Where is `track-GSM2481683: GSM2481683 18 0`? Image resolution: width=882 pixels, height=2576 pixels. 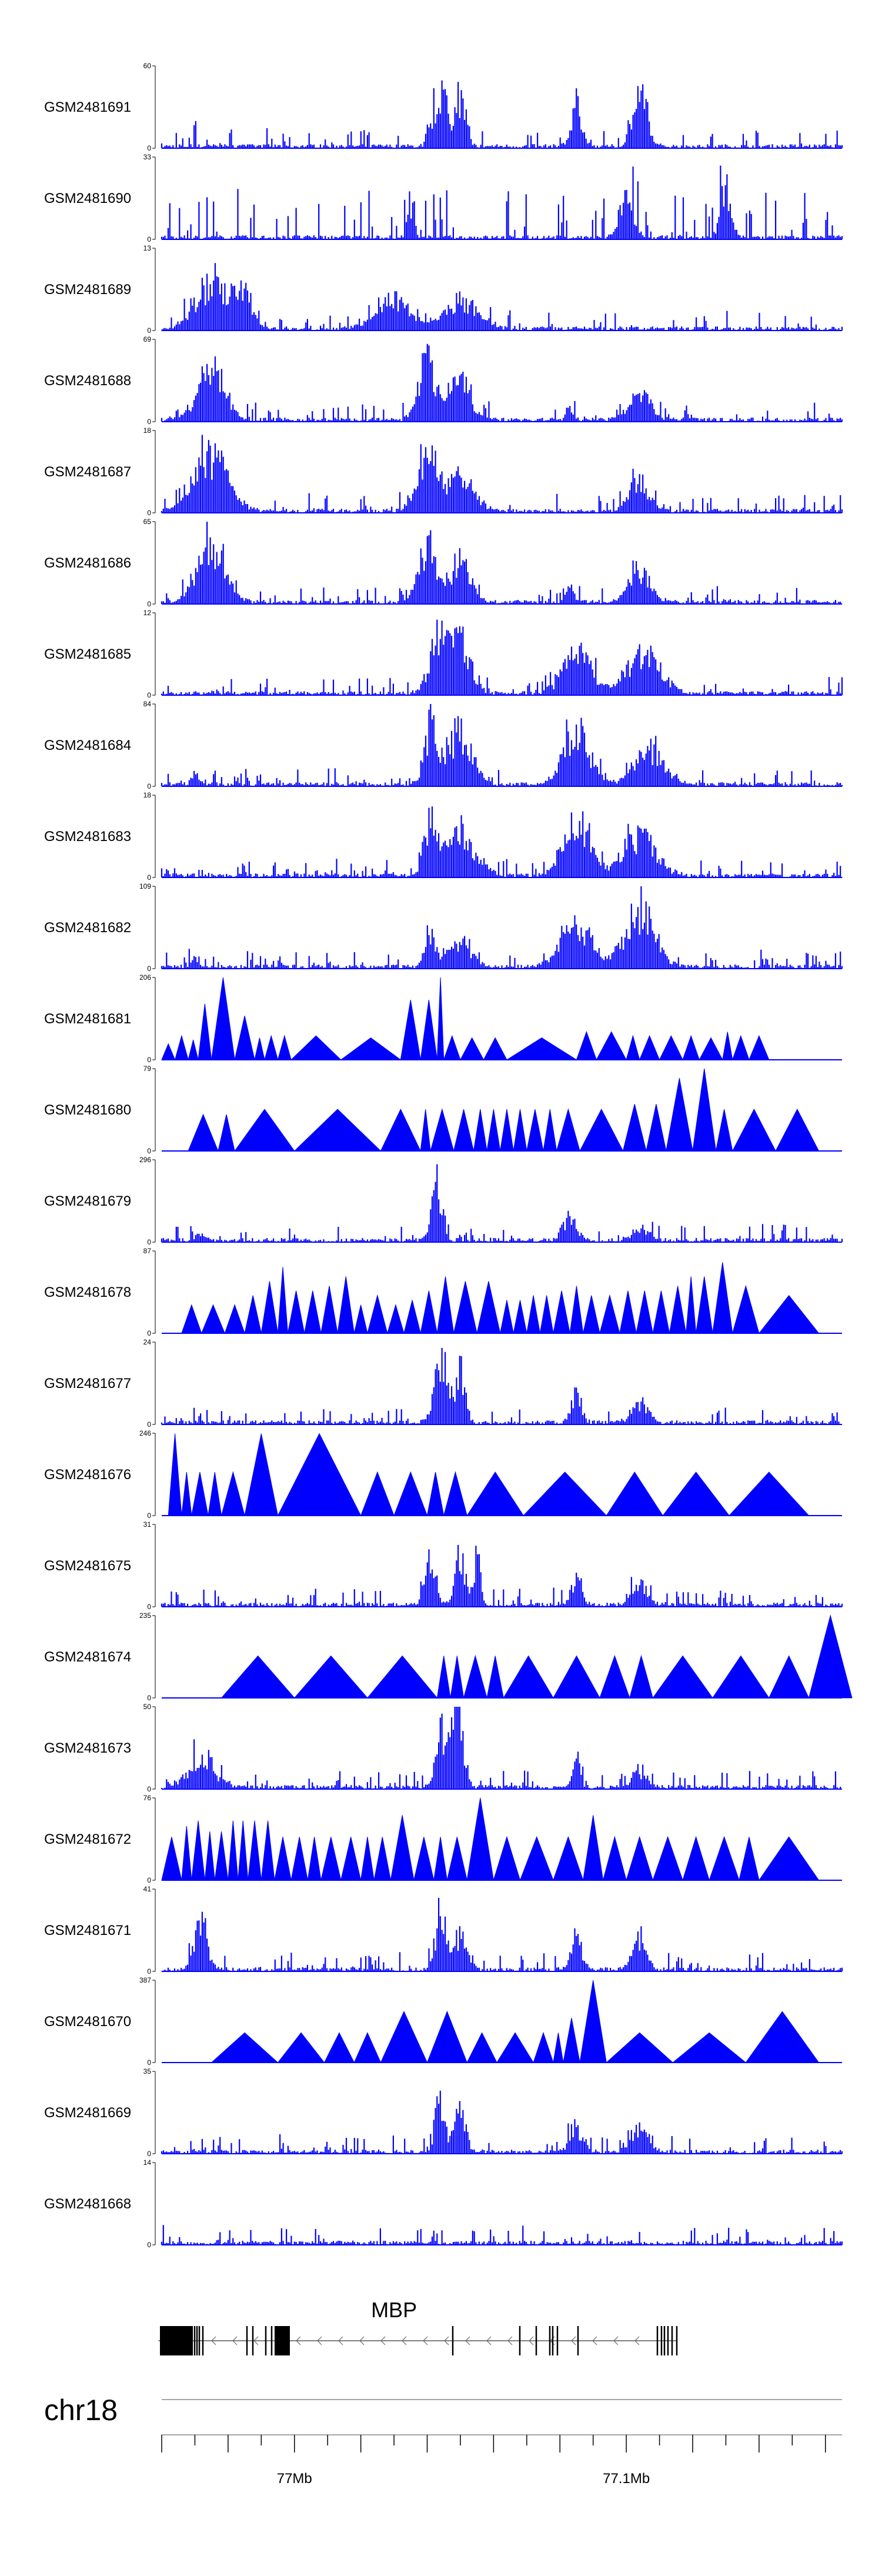
track-GSM2481683: GSM2481683 18 0 is located at coordinates (443, 836).